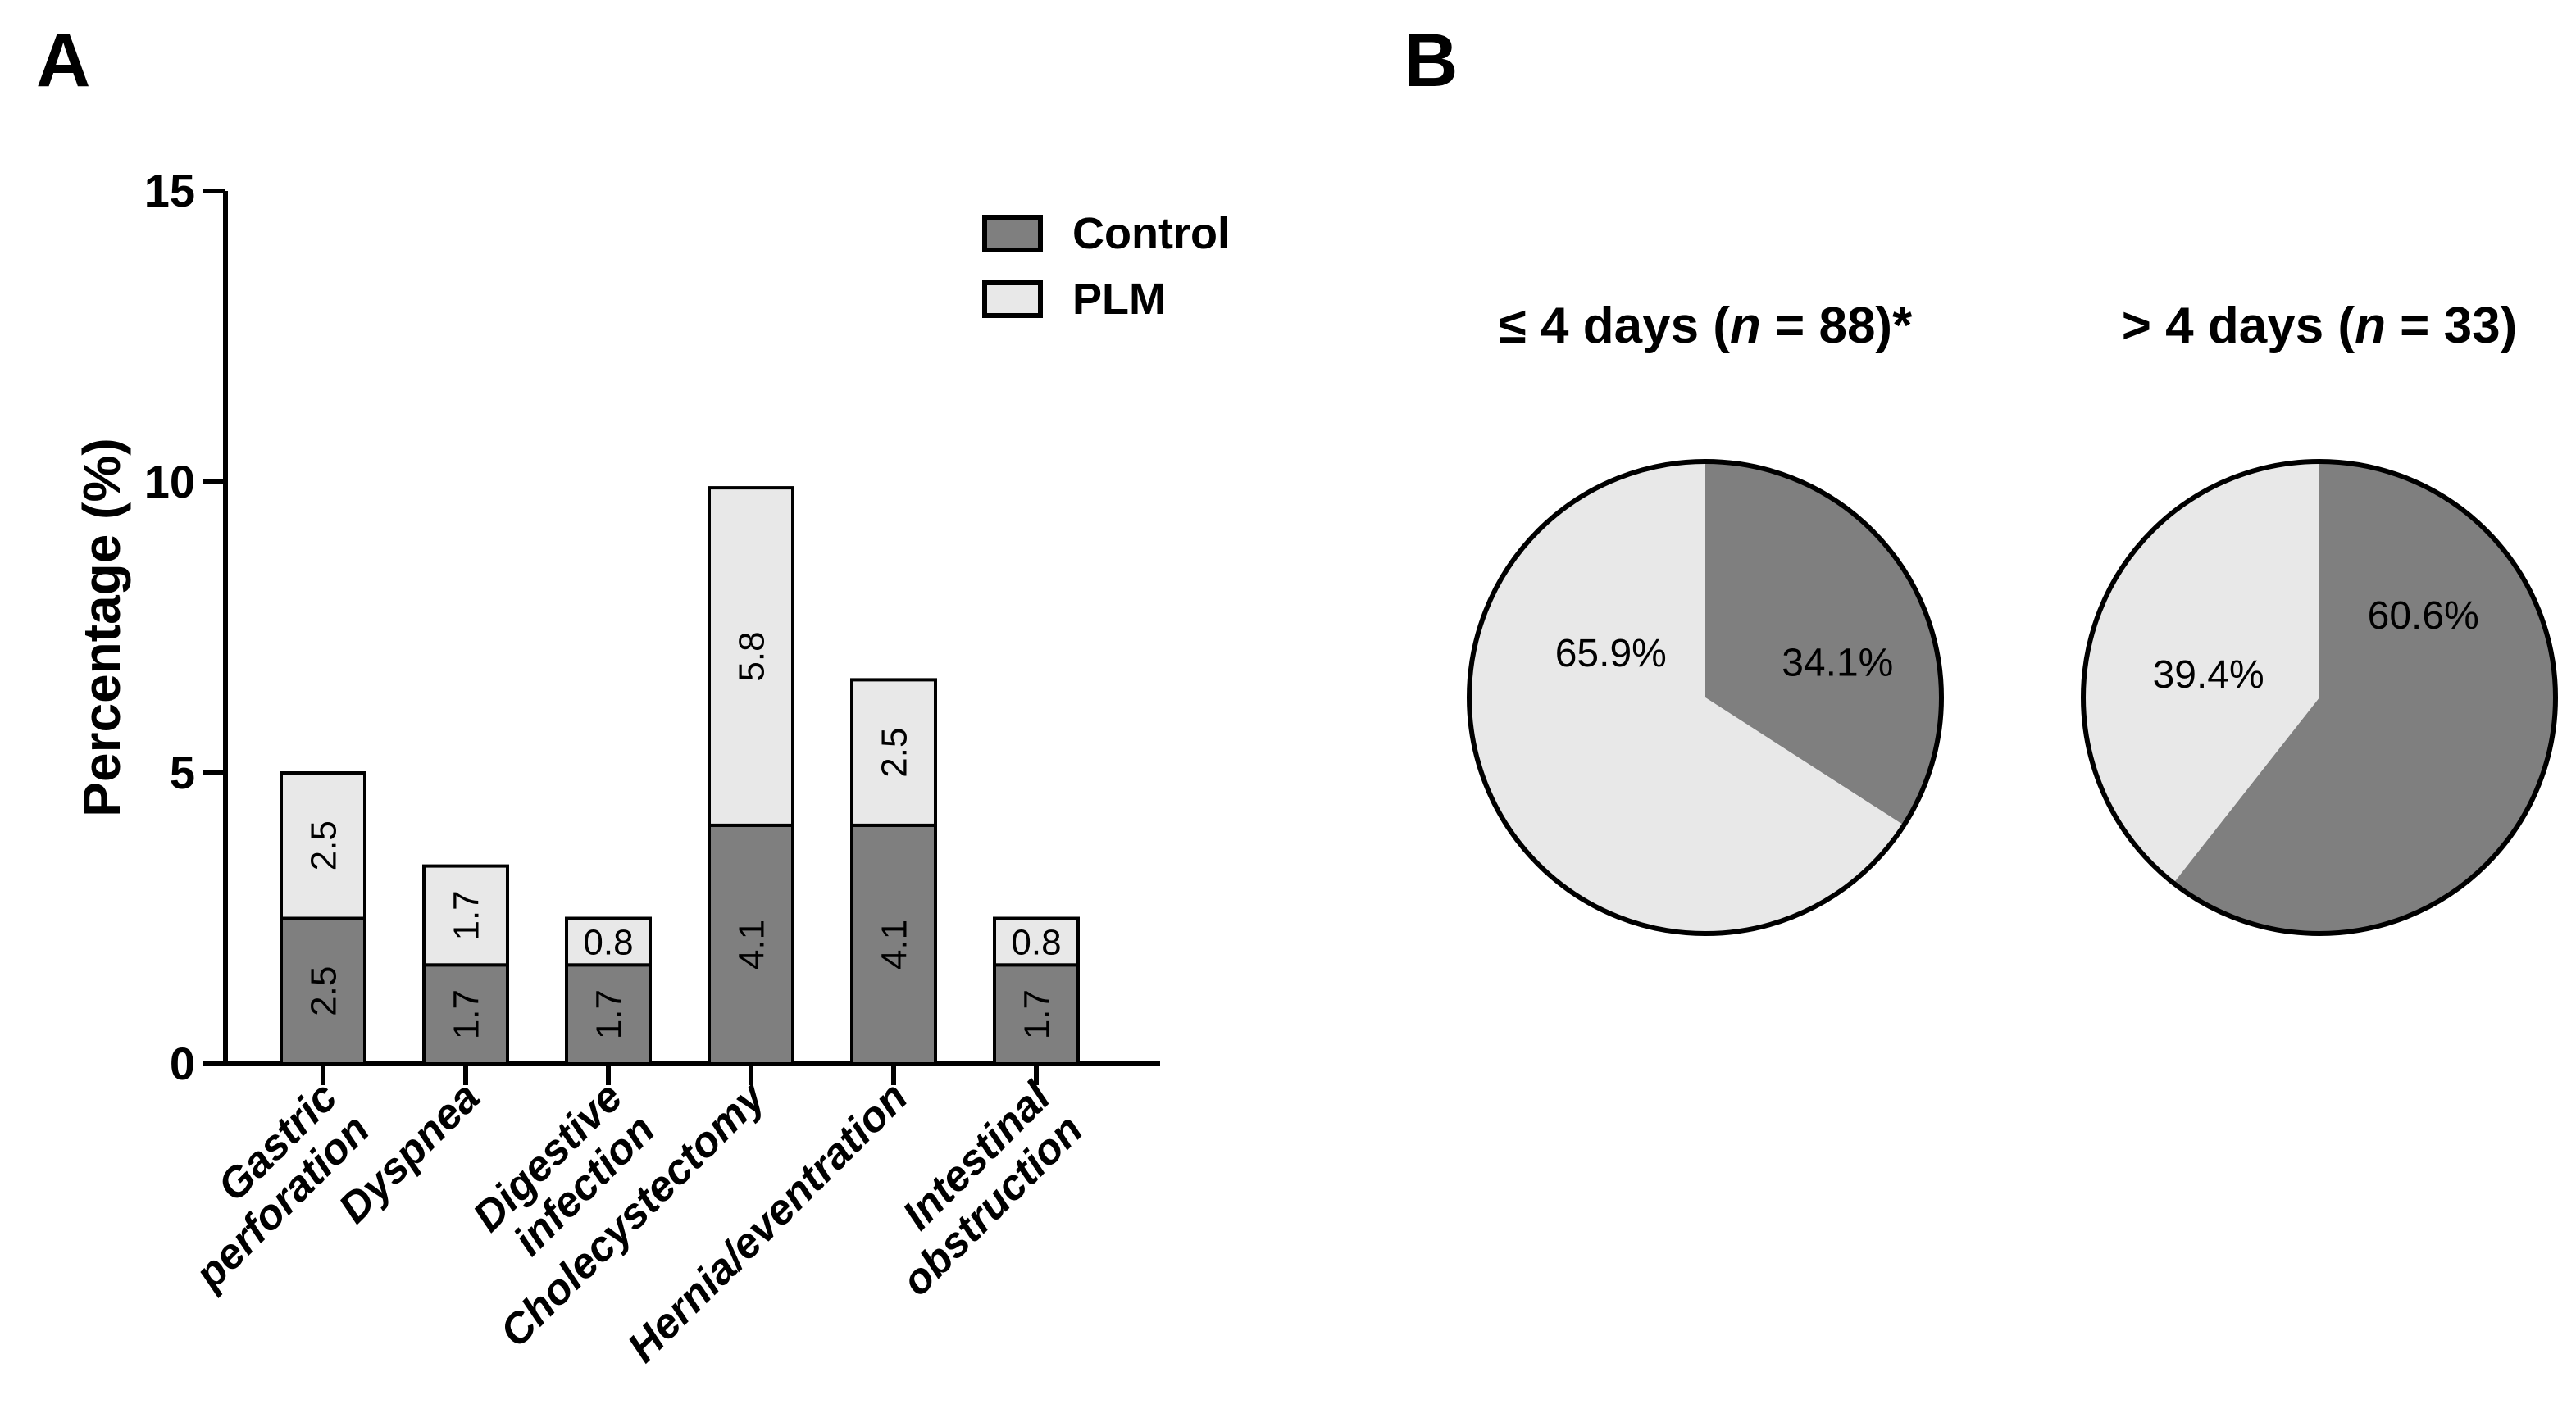  Describe the element at coordinates (183, 773) in the screenshot. I see `y-tick-label: 5` at that location.